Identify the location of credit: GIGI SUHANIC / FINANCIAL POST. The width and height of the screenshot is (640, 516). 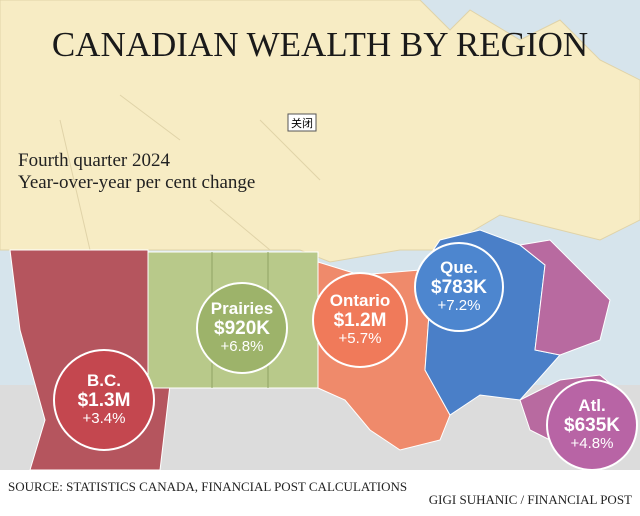
(530, 499).